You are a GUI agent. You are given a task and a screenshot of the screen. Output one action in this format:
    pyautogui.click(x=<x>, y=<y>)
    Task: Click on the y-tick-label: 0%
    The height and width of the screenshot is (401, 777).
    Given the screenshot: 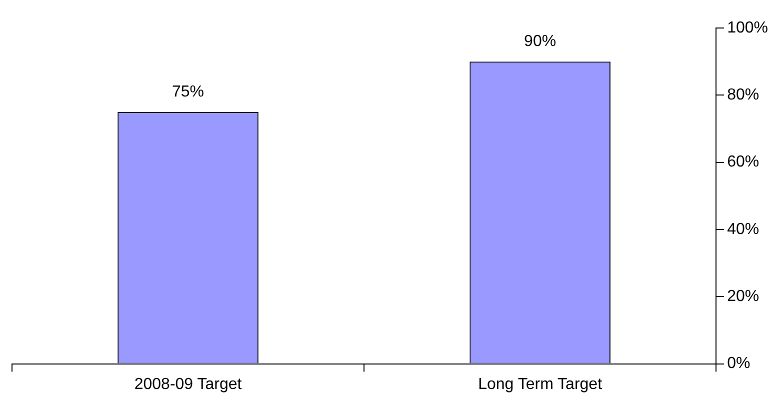 What is the action you would take?
    pyautogui.click(x=738, y=363)
    